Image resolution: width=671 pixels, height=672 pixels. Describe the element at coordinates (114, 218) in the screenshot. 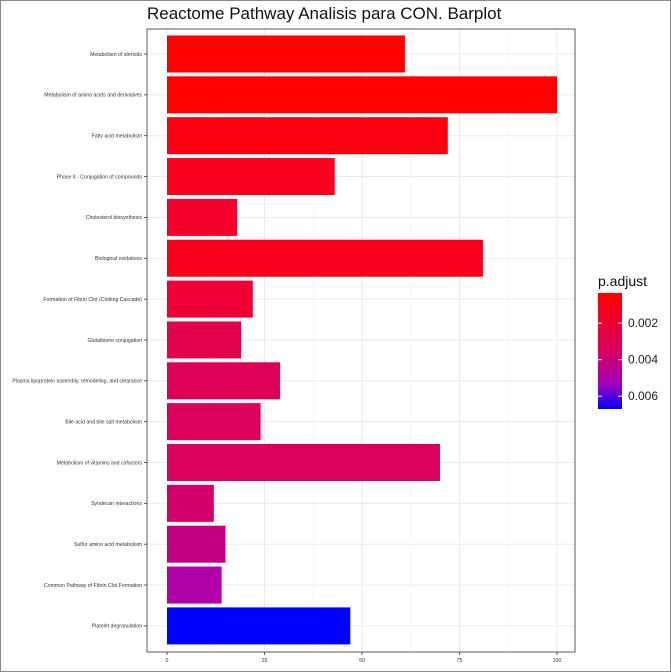

I see `y-tick-label: Cholesterol biosynthesis` at that location.